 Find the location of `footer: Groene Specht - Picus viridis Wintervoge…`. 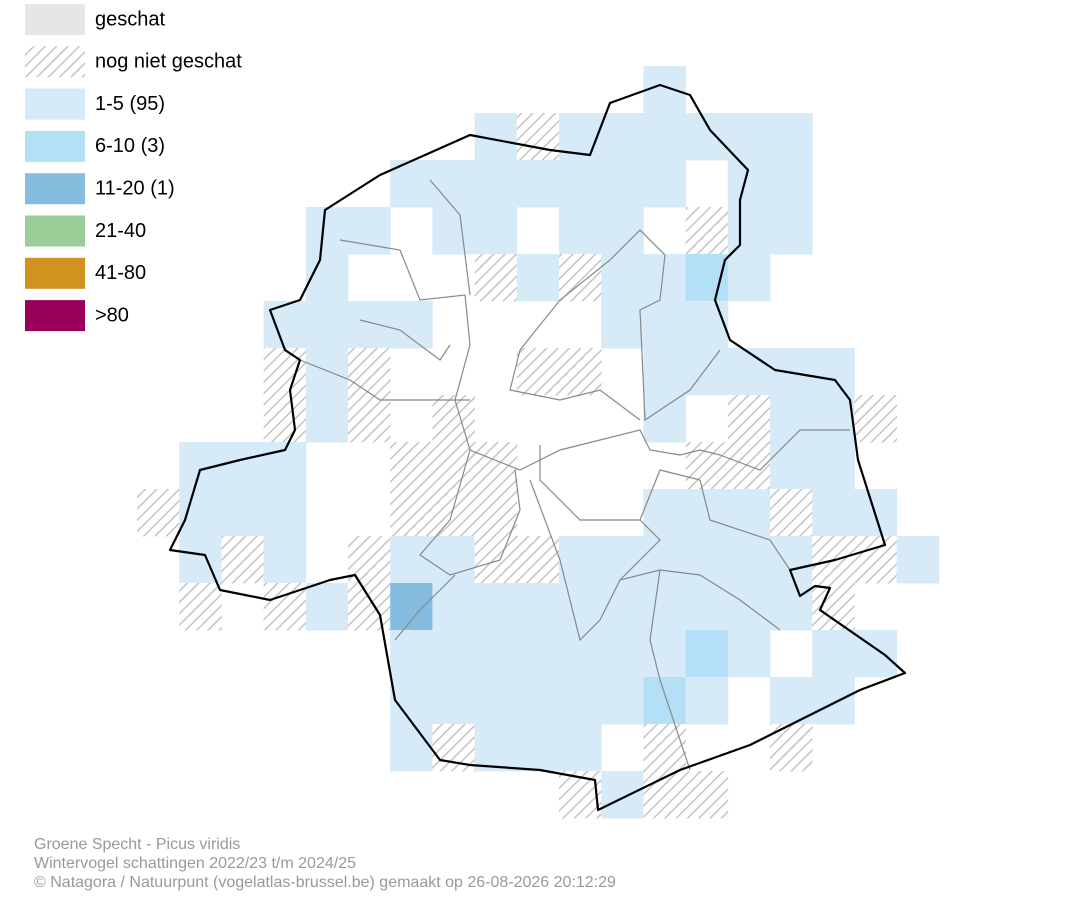

footer: Groene Specht - Picus viridis Wintervoge… is located at coordinates (325, 863).